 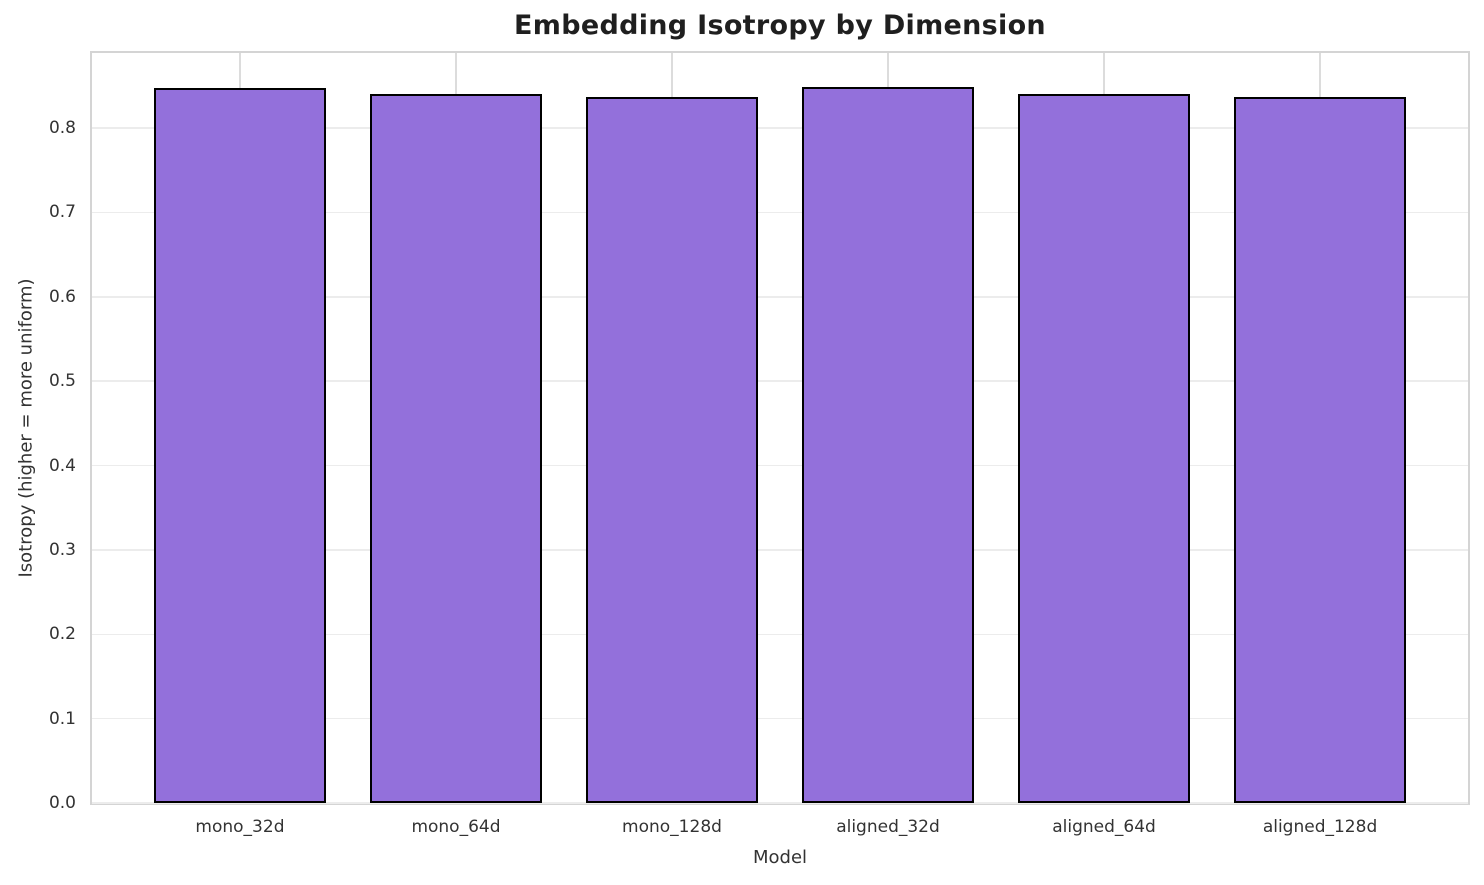 What do you see at coordinates (1104, 448) in the screenshot?
I see `bar-aligned_64d` at bounding box center [1104, 448].